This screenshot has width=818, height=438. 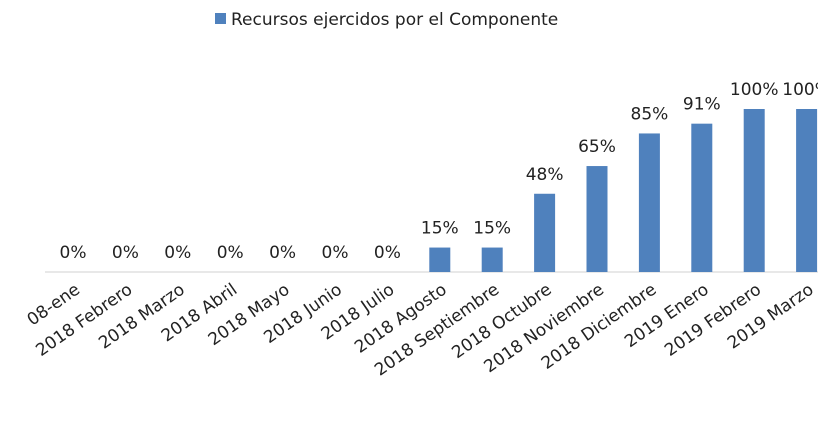 I want to click on data-label: 48%, so click(x=545, y=175).